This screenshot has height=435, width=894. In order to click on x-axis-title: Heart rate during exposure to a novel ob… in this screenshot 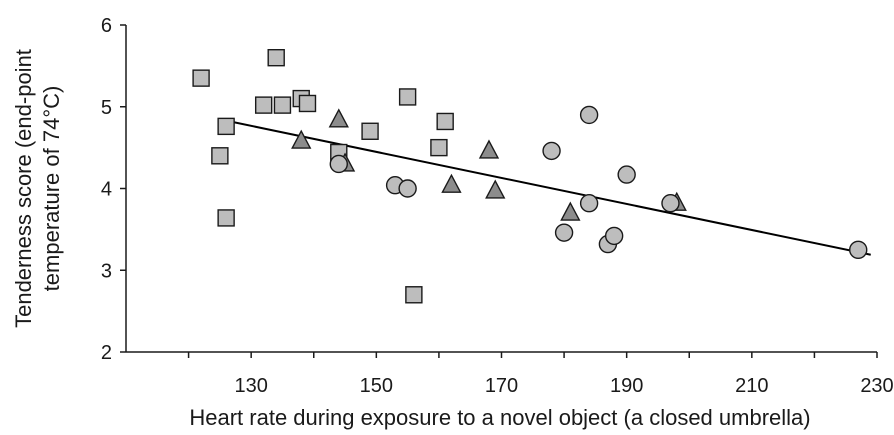, I will do `click(499, 417)`.